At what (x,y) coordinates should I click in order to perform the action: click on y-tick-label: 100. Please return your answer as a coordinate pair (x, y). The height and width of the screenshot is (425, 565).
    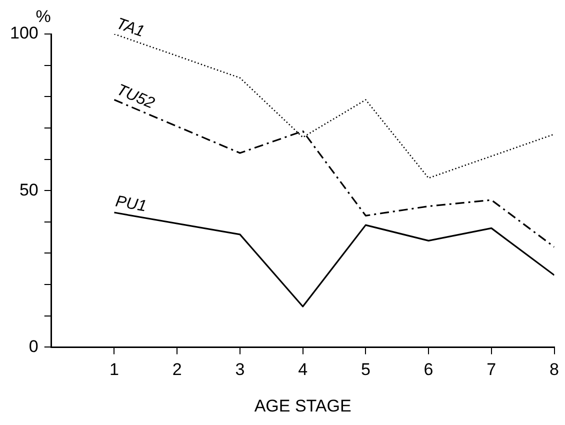
    Looking at the image, I should click on (24, 33).